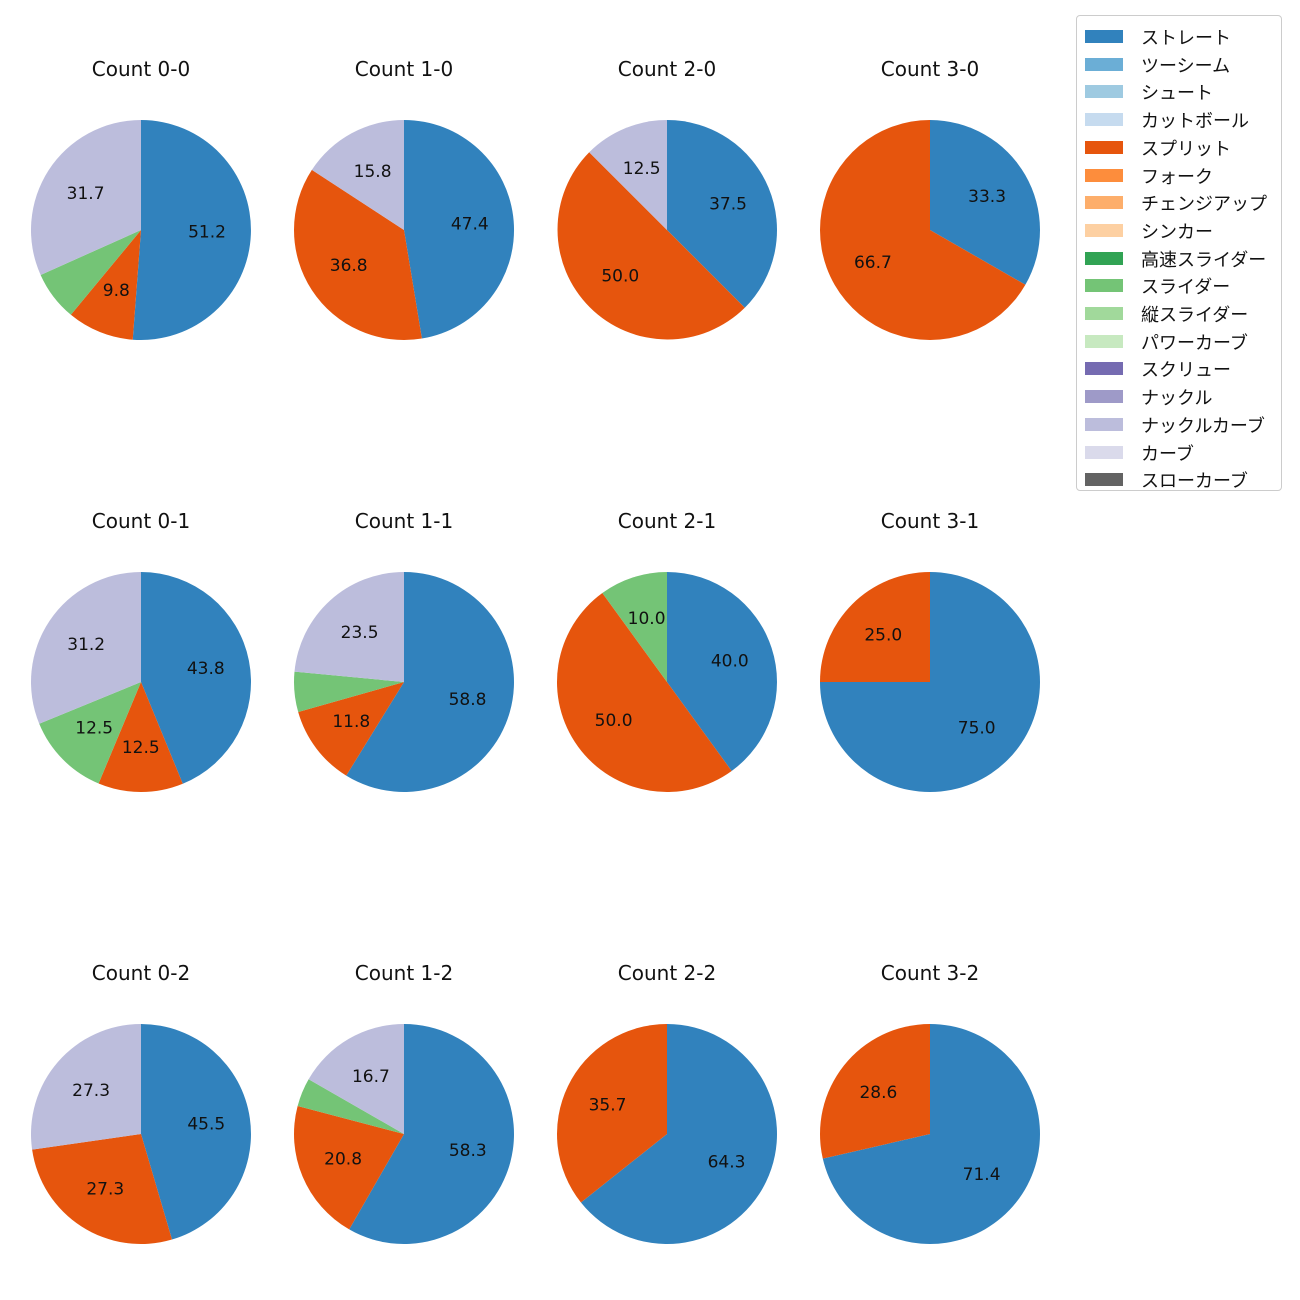 This screenshot has width=1300, height=1300. Describe the element at coordinates (873, 263) in the screenshot. I see `slice-value-label: 66.7` at that location.